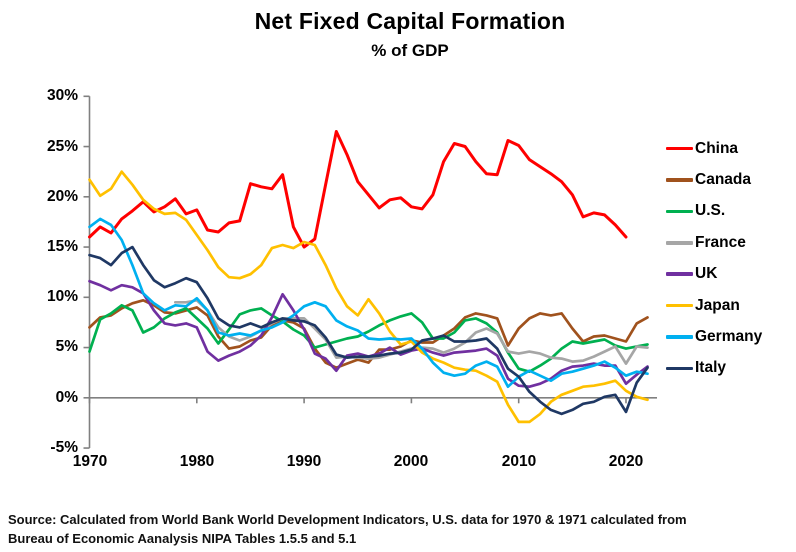 Image resolution: width=796 pixels, height=552 pixels. What do you see at coordinates (62, 196) in the screenshot?
I see `y-tick-label: 20%` at bounding box center [62, 196].